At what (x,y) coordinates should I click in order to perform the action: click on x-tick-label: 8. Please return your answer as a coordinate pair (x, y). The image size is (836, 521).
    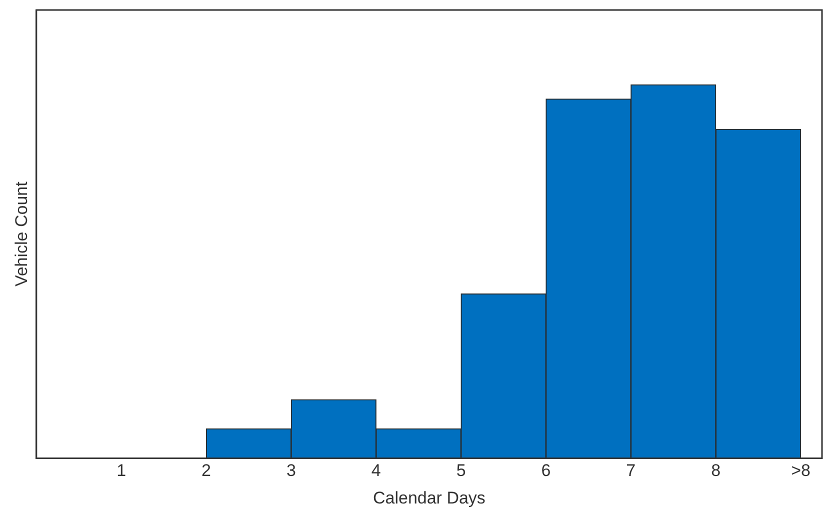
    Looking at the image, I should click on (716, 470).